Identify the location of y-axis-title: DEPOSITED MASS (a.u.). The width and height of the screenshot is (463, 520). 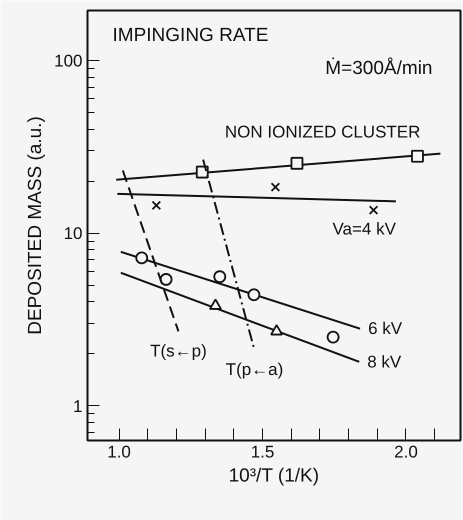
(35, 225).